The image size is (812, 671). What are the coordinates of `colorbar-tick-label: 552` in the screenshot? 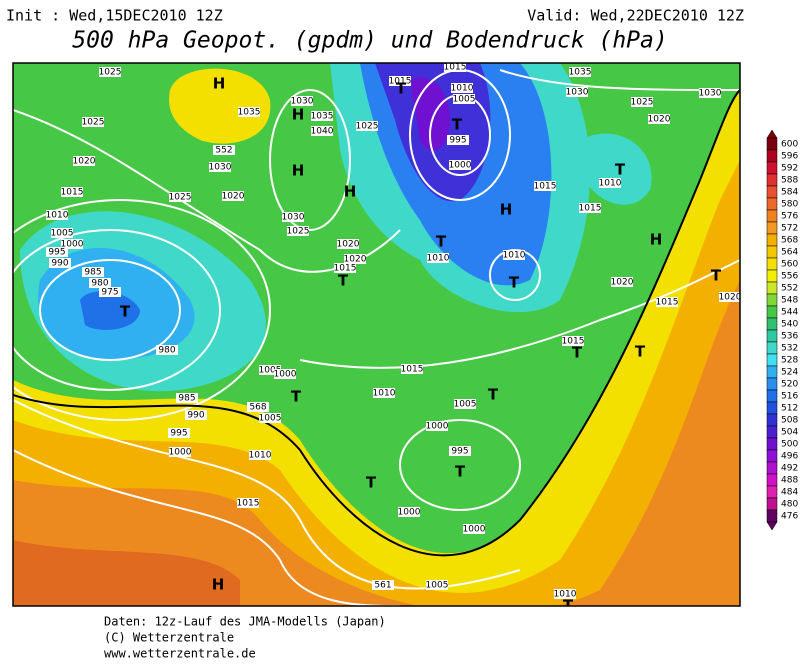 It's located at (789, 289).